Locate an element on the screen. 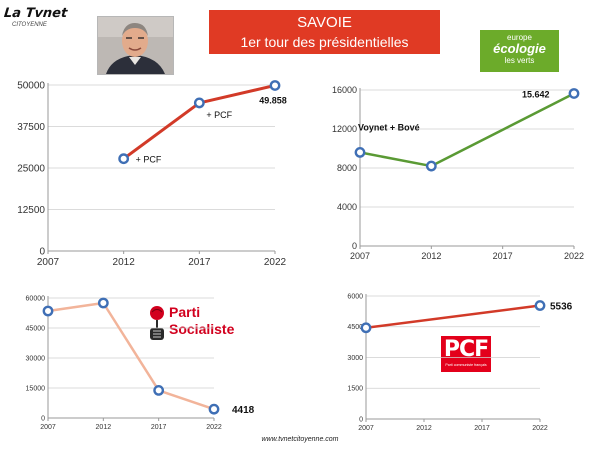 The height and width of the screenshot is (450, 600). y-tick-label: 3000 is located at coordinates (355, 358).